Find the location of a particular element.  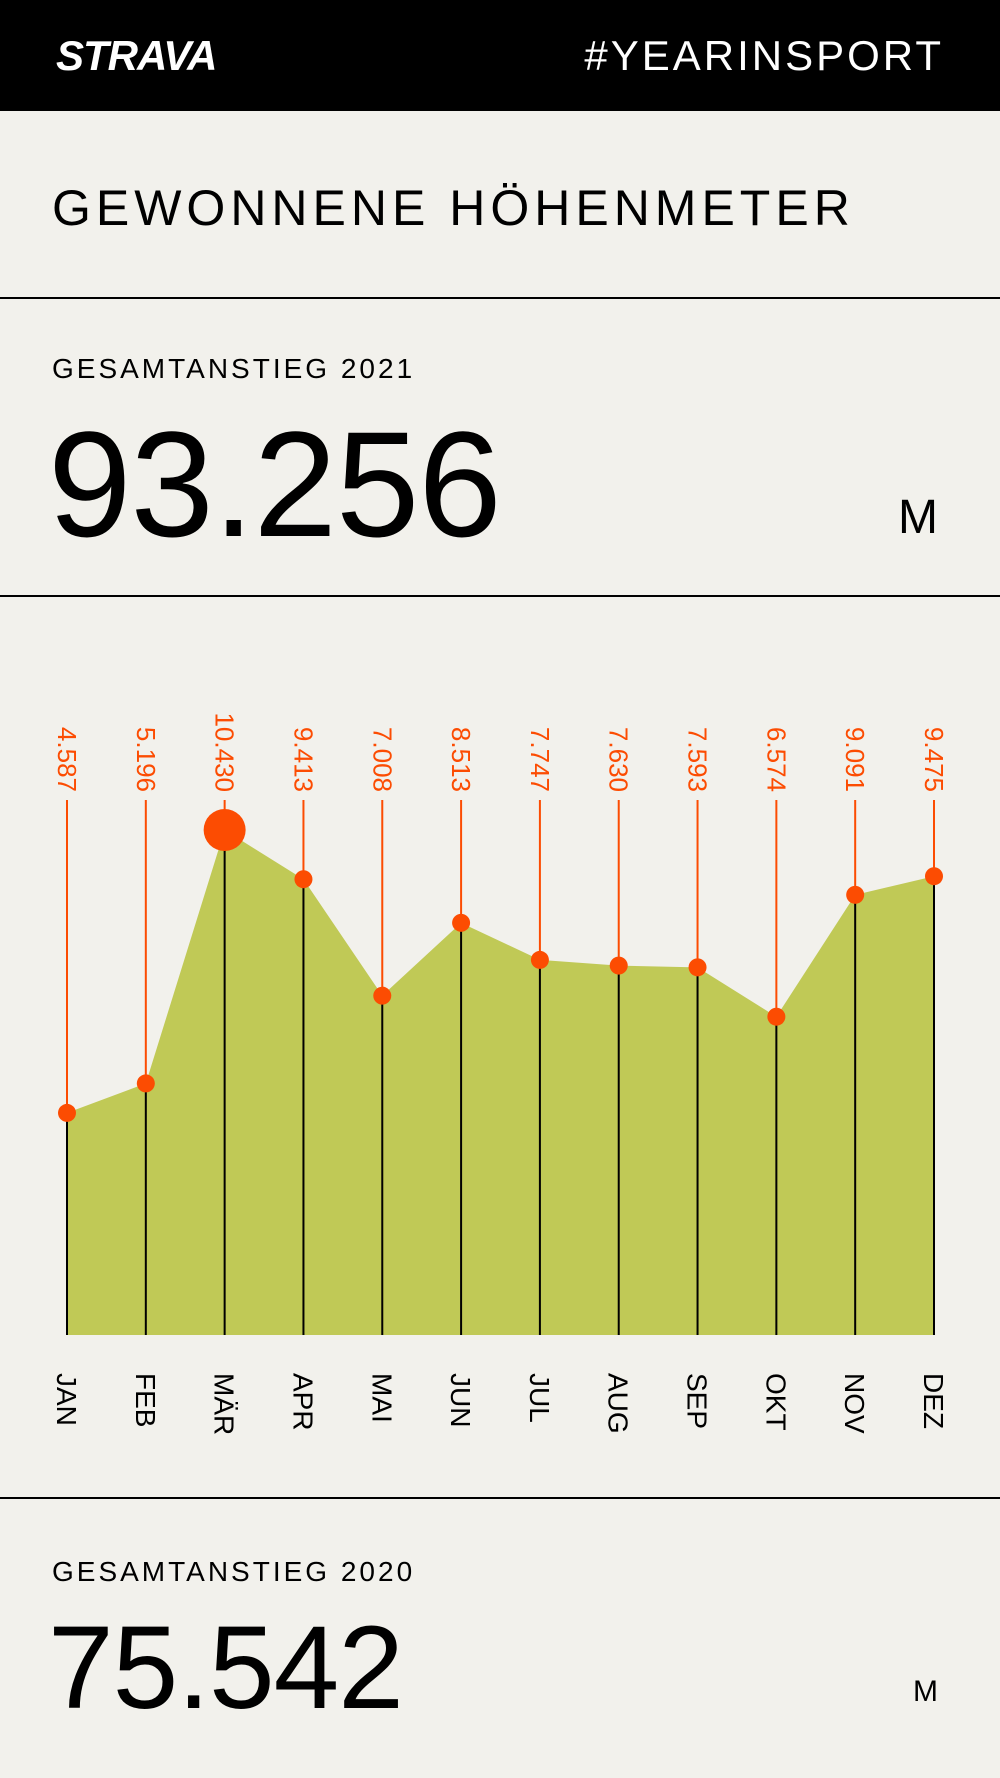

value-label: 7.593 is located at coordinates (698, 759).